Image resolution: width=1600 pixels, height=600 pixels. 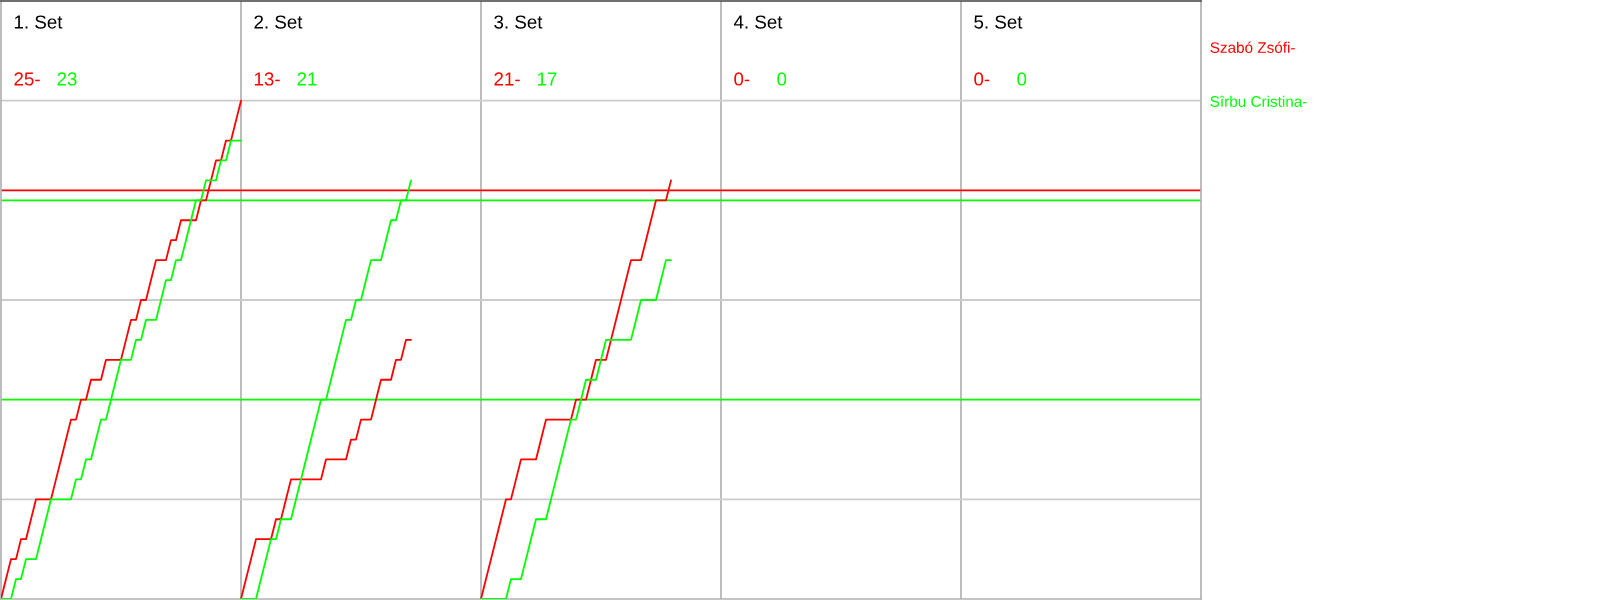 What do you see at coordinates (267, 79) in the screenshot?
I see `text: 13-` at bounding box center [267, 79].